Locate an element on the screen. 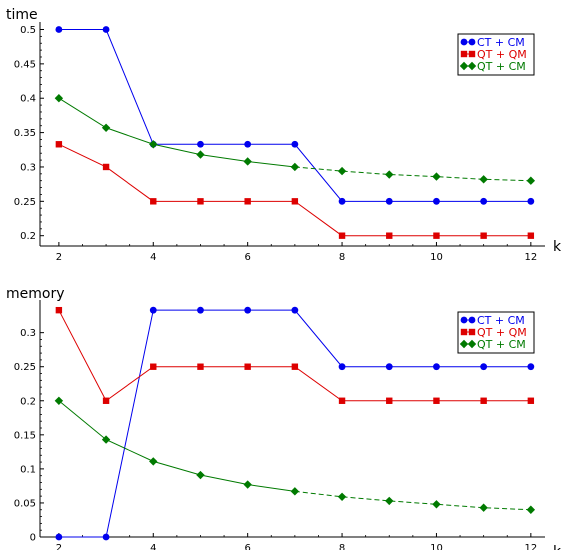 This screenshot has width=561, height=555. time-chart-ytick-label: 0.45 is located at coordinates (25, 64).